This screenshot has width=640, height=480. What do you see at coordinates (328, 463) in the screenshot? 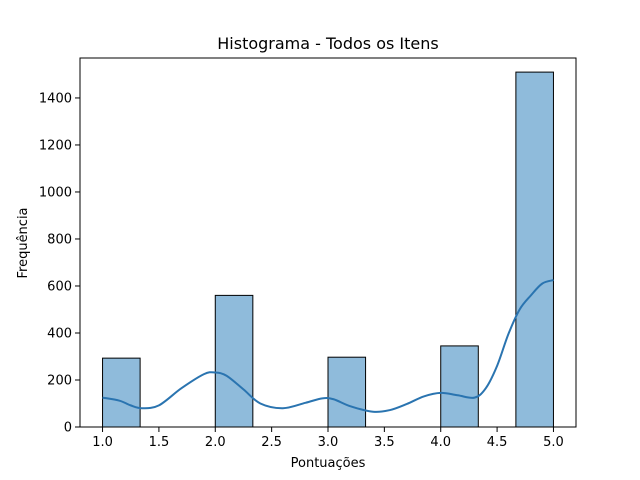
I see `x-axis-title: Pontuações` at bounding box center [328, 463].